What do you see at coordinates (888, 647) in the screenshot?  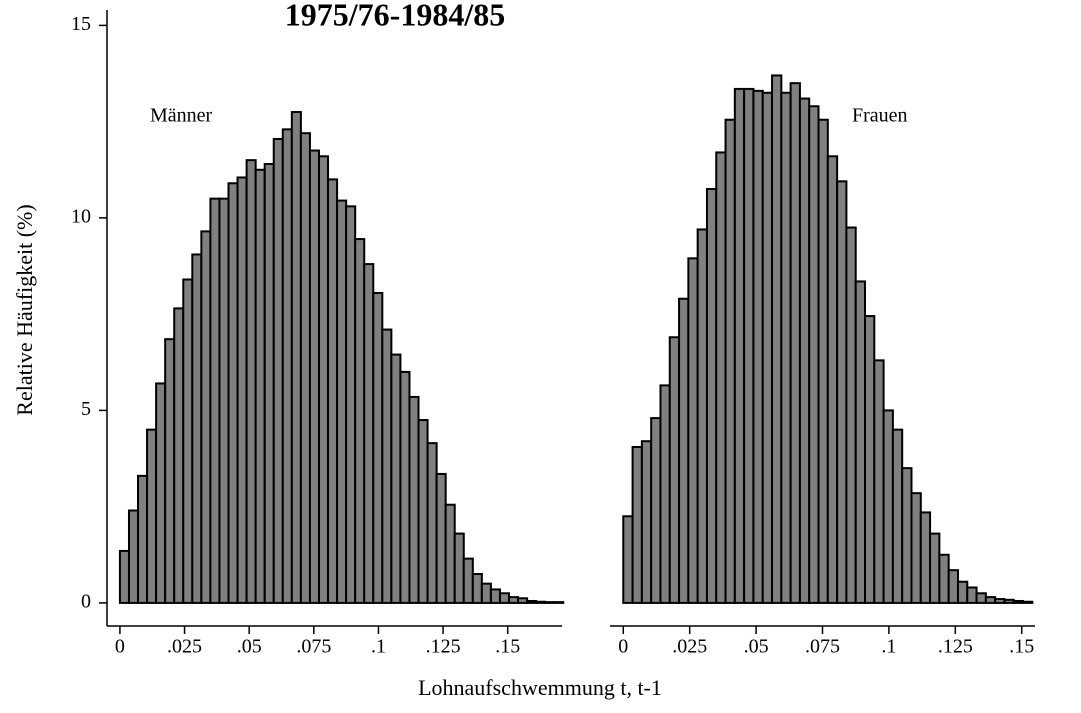 I see `x-tick-label: .1` at bounding box center [888, 647].